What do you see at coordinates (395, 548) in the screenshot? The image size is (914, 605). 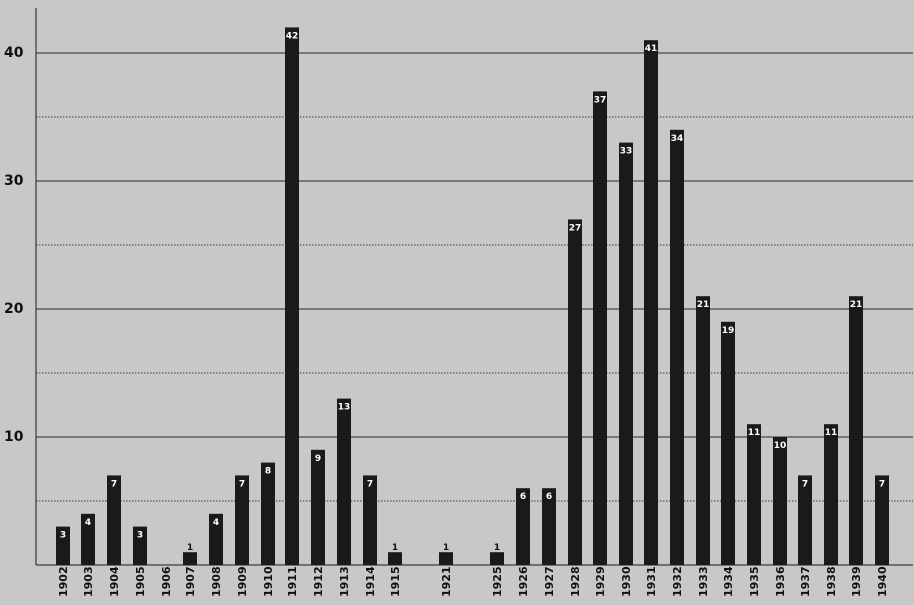 I see `data-label-1915: 1` at bounding box center [395, 548].